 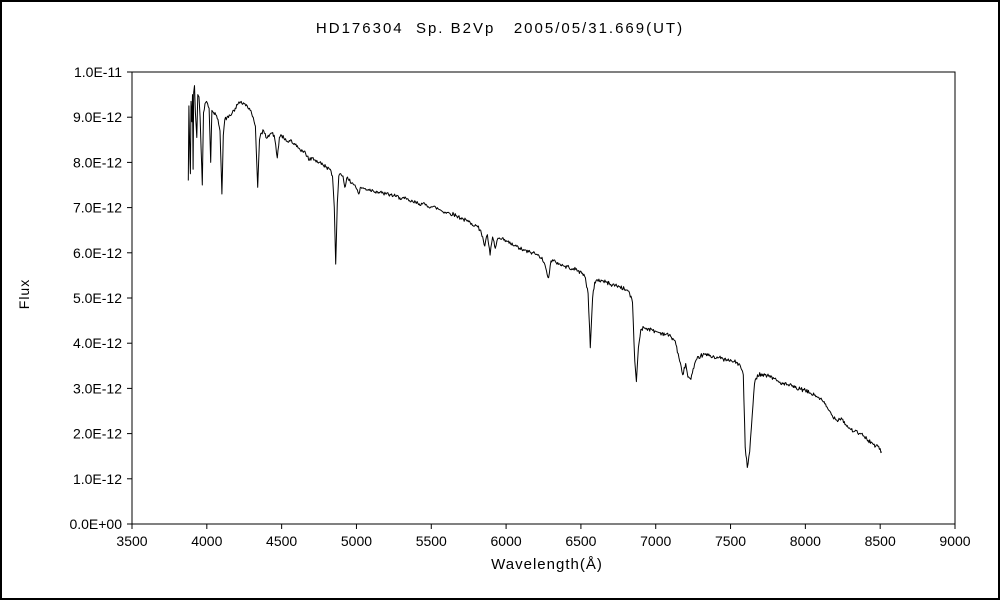 I want to click on x-tick-label: 8500, so click(x=880, y=541).